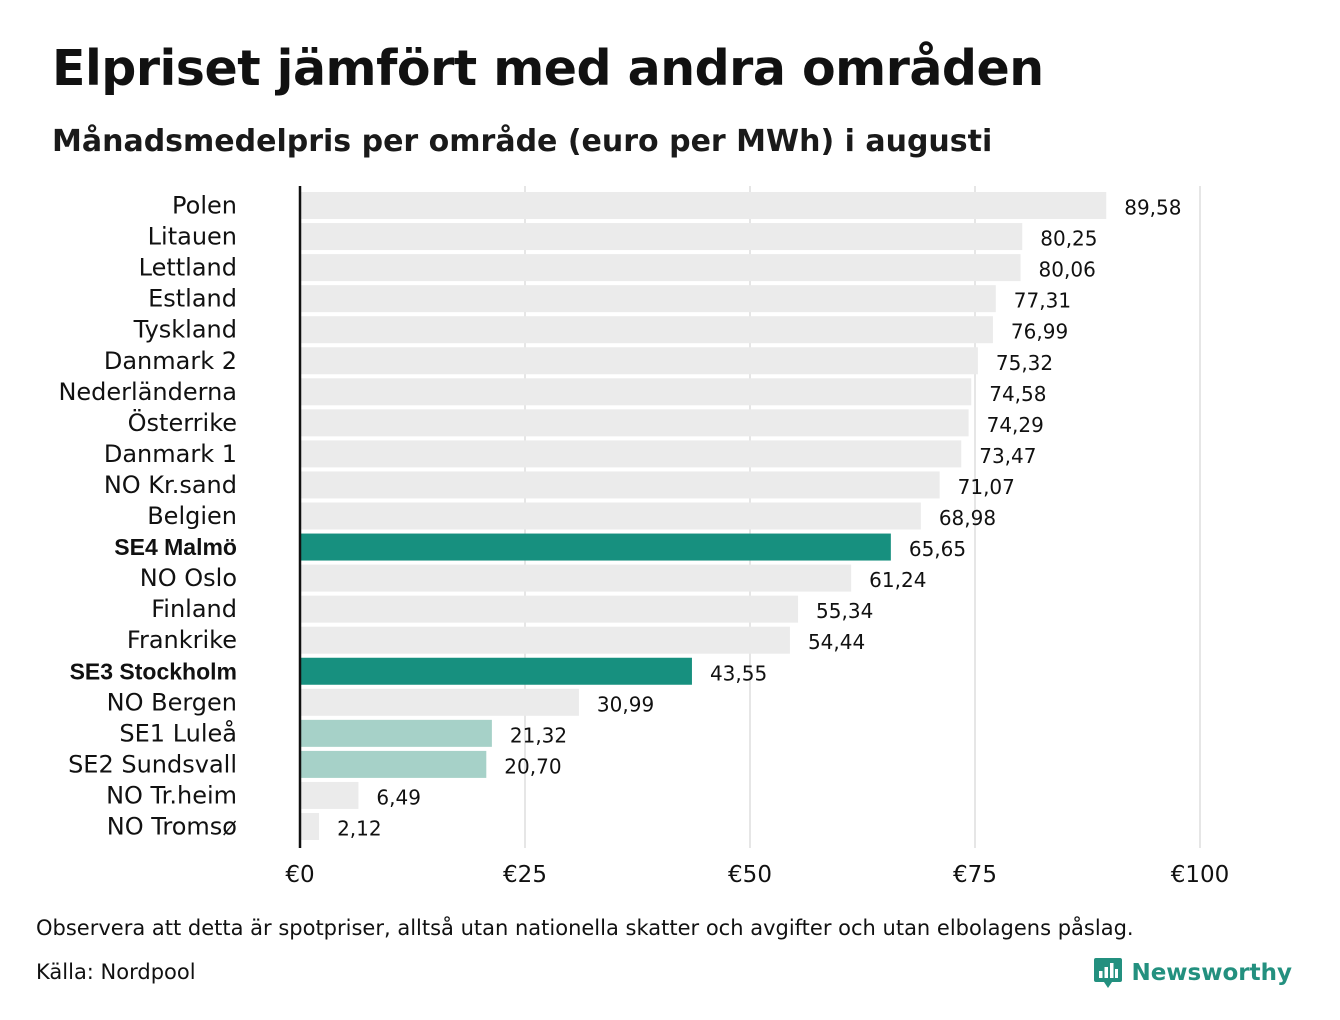  I want to click on value-label: 61,24, so click(897, 580).